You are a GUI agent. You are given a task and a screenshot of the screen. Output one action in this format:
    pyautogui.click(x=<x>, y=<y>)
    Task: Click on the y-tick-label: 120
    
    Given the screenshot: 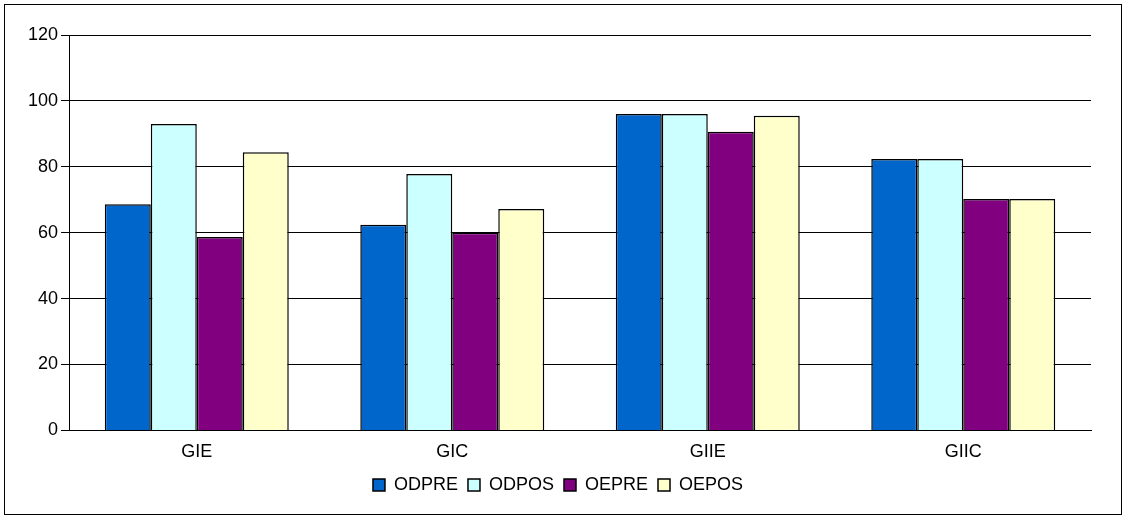 What is the action you would take?
    pyautogui.click(x=43, y=33)
    